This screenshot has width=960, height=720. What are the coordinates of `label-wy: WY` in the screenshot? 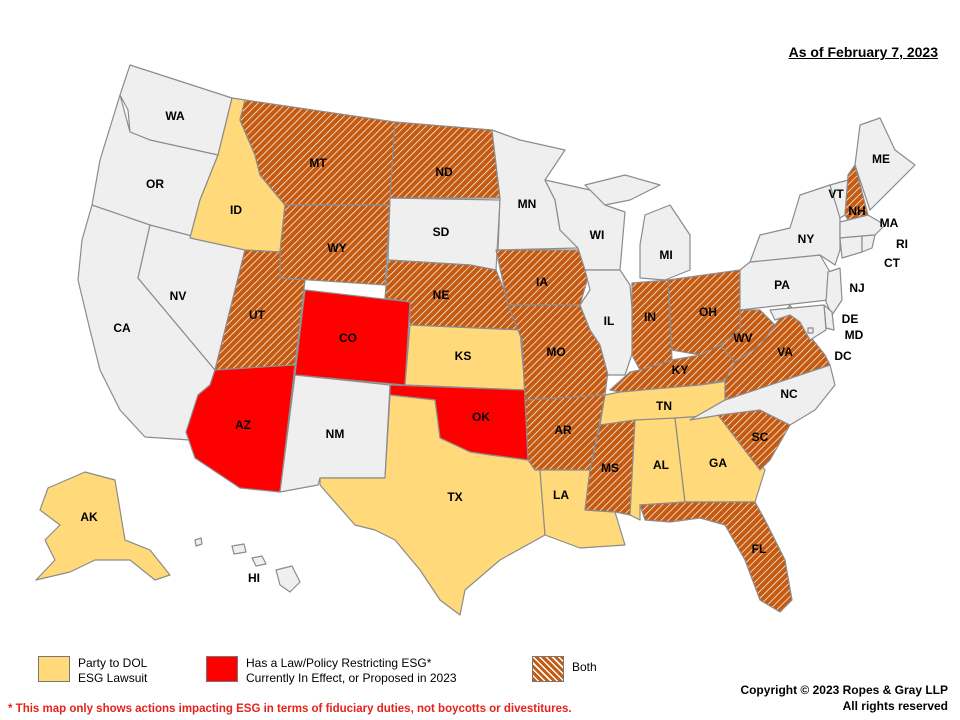 It's located at (336, 248).